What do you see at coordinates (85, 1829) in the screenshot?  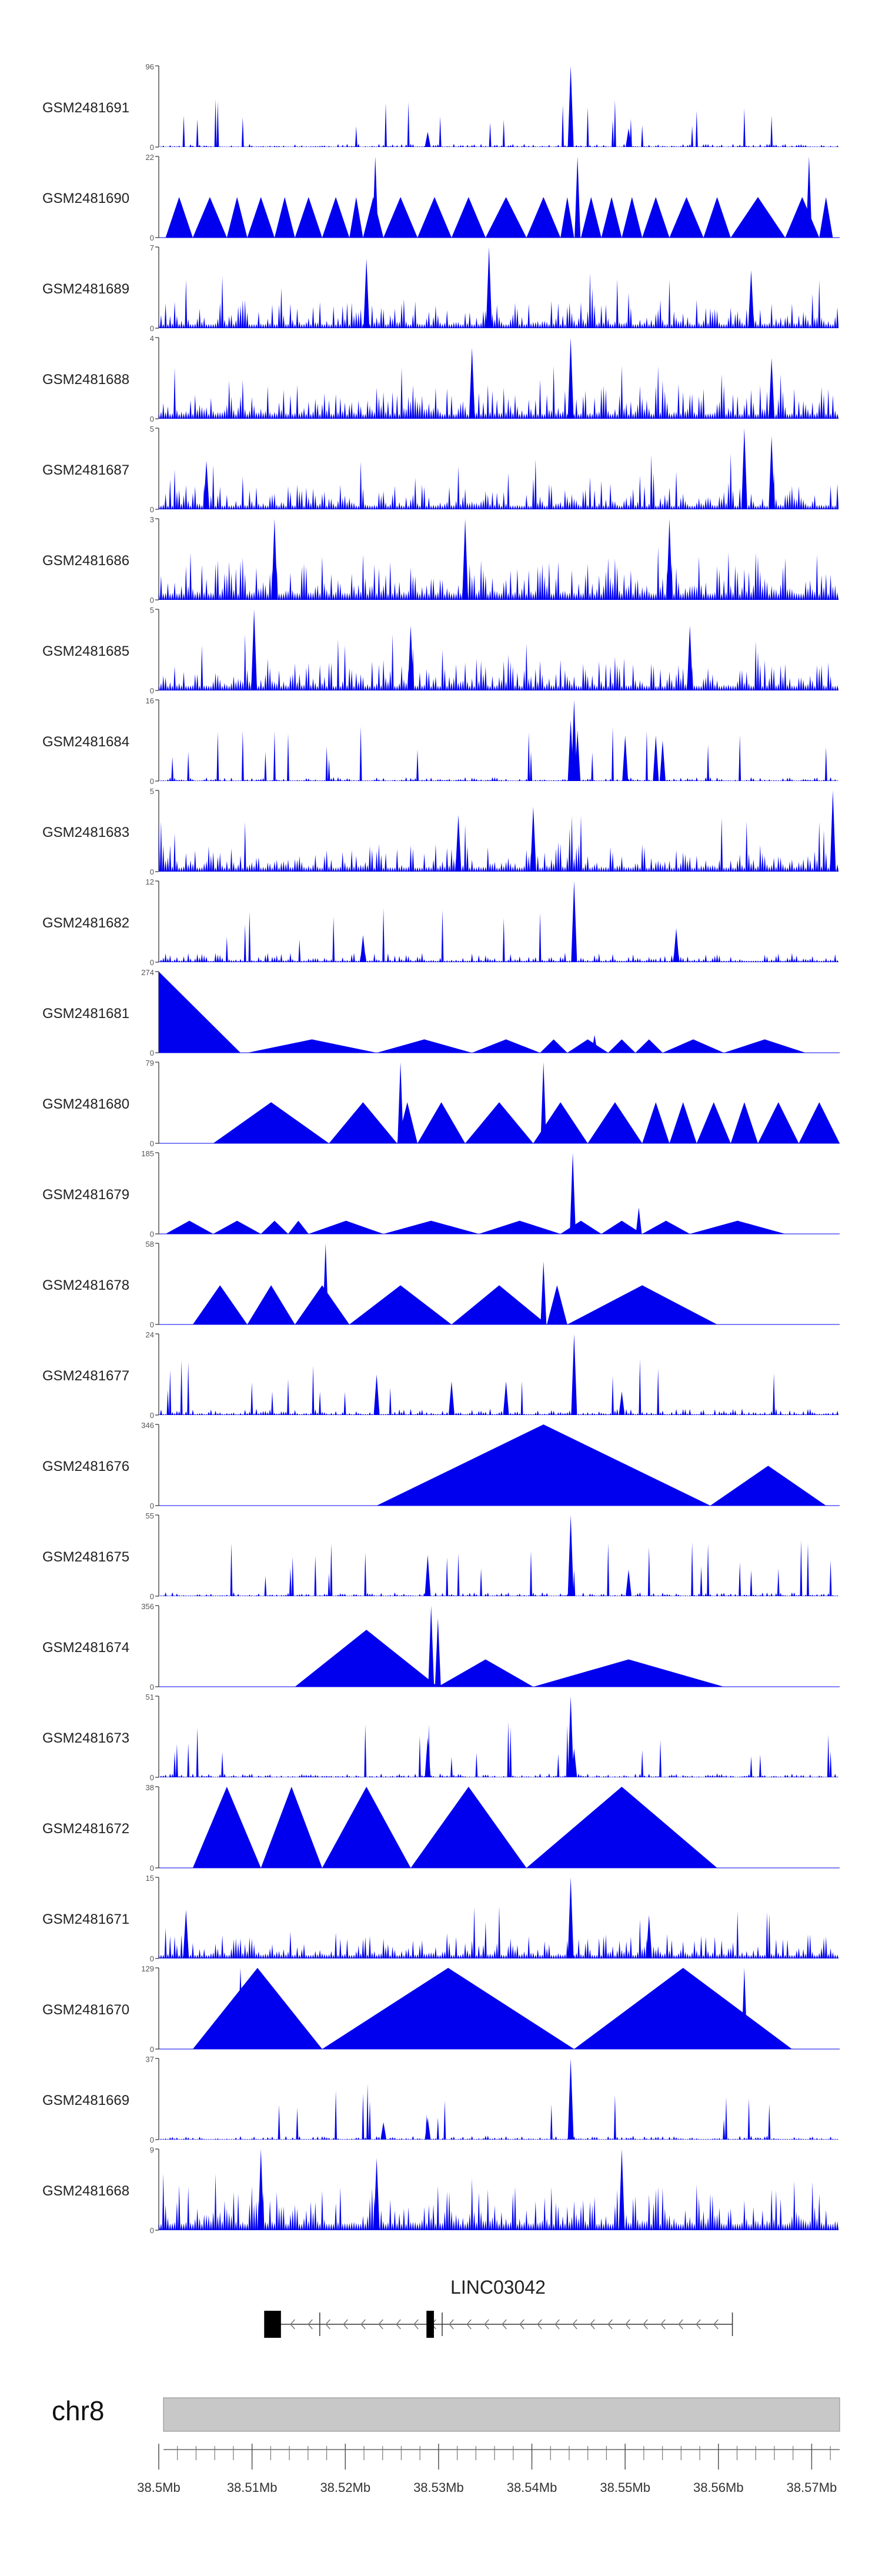 I see `track-label: GSM2481672` at bounding box center [85, 1829].